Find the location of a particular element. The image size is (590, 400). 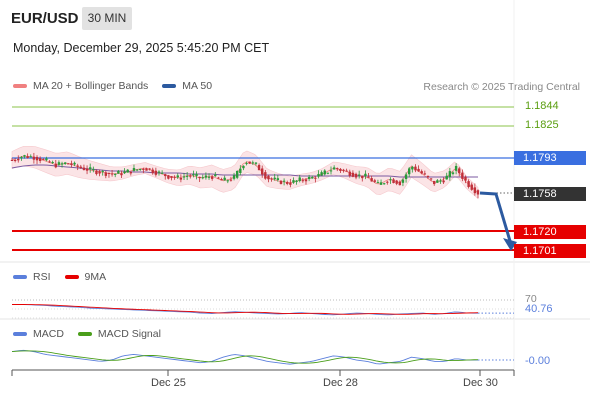

last-price-tag: 1.1758 is located at coordinates (550, 194).